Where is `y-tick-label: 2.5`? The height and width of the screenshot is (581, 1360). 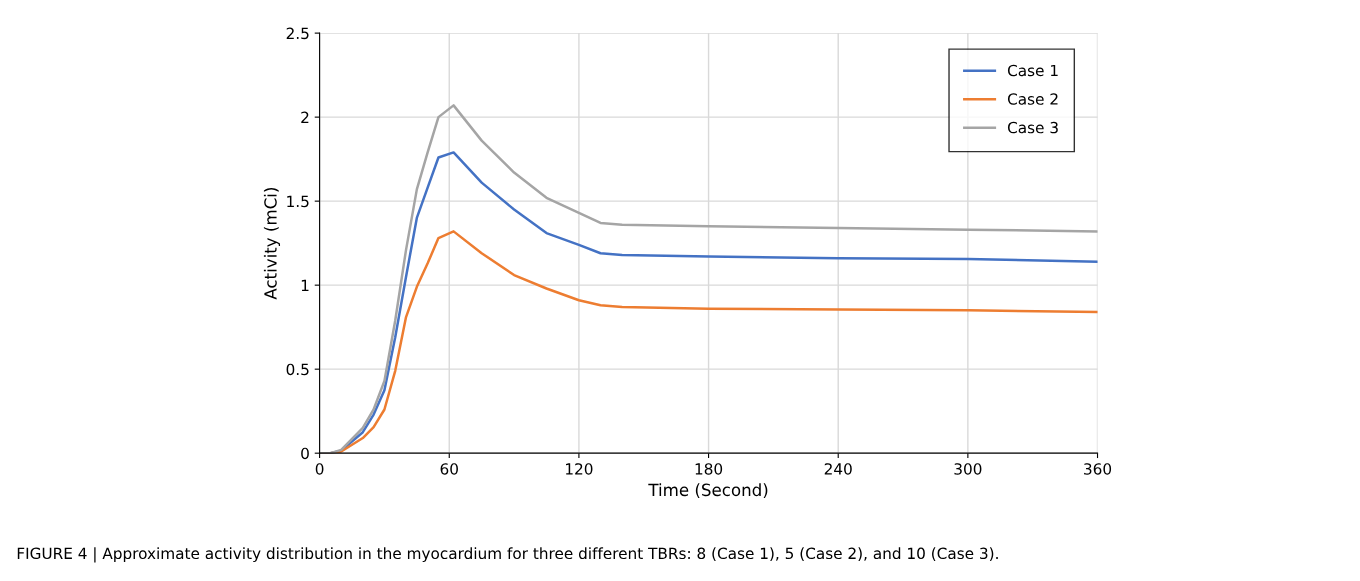
y-tick-label: 2.5 is located at coordinates (297, 33).